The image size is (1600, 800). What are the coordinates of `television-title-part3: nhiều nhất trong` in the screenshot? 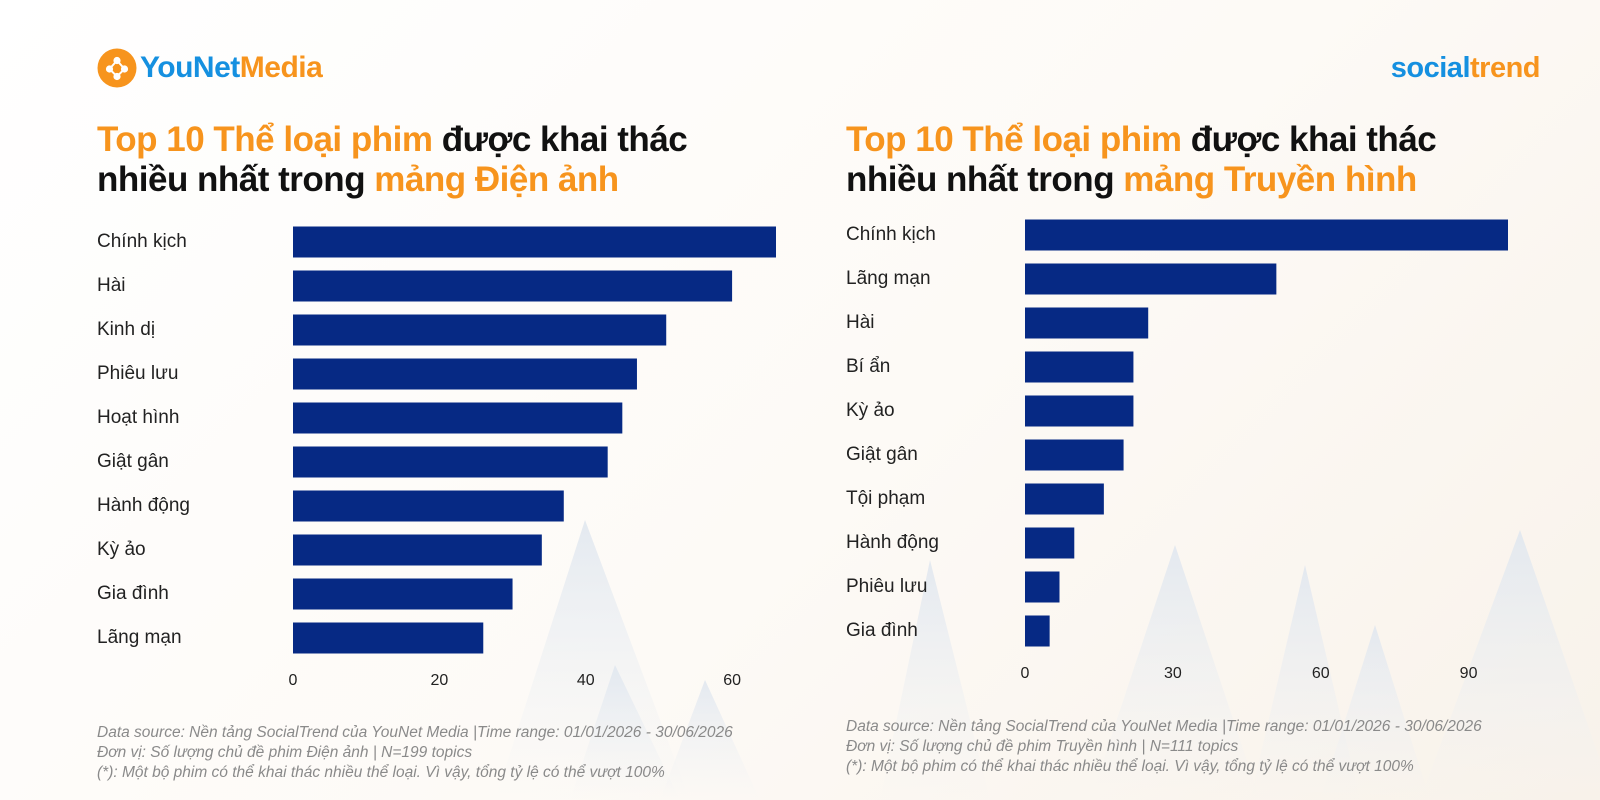 It's located at (985, 179).